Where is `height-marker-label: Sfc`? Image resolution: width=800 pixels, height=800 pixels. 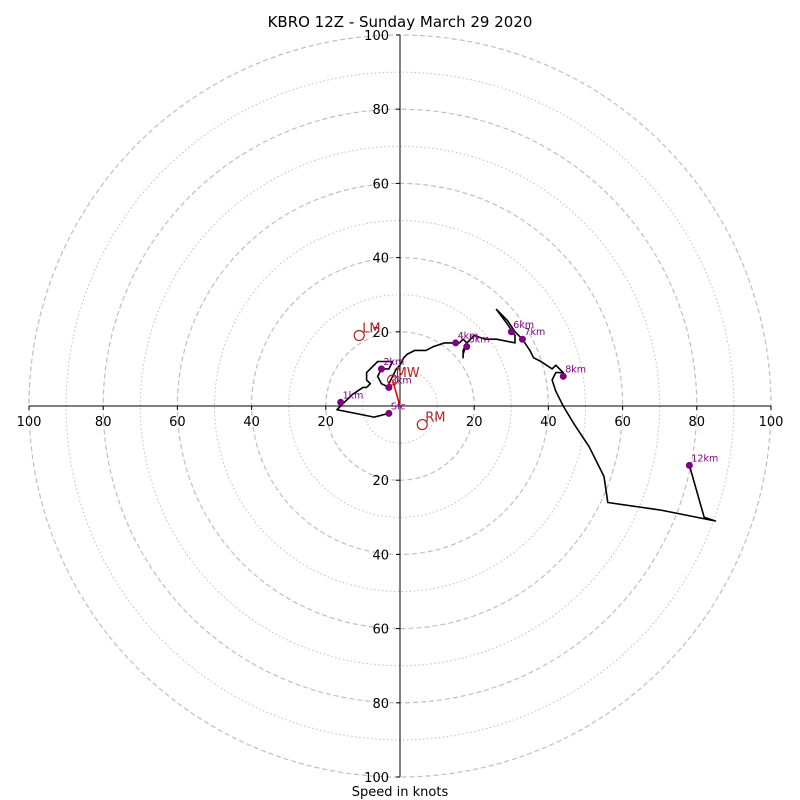
height-marker-label: Sfc is located at coordinates (398, 406).